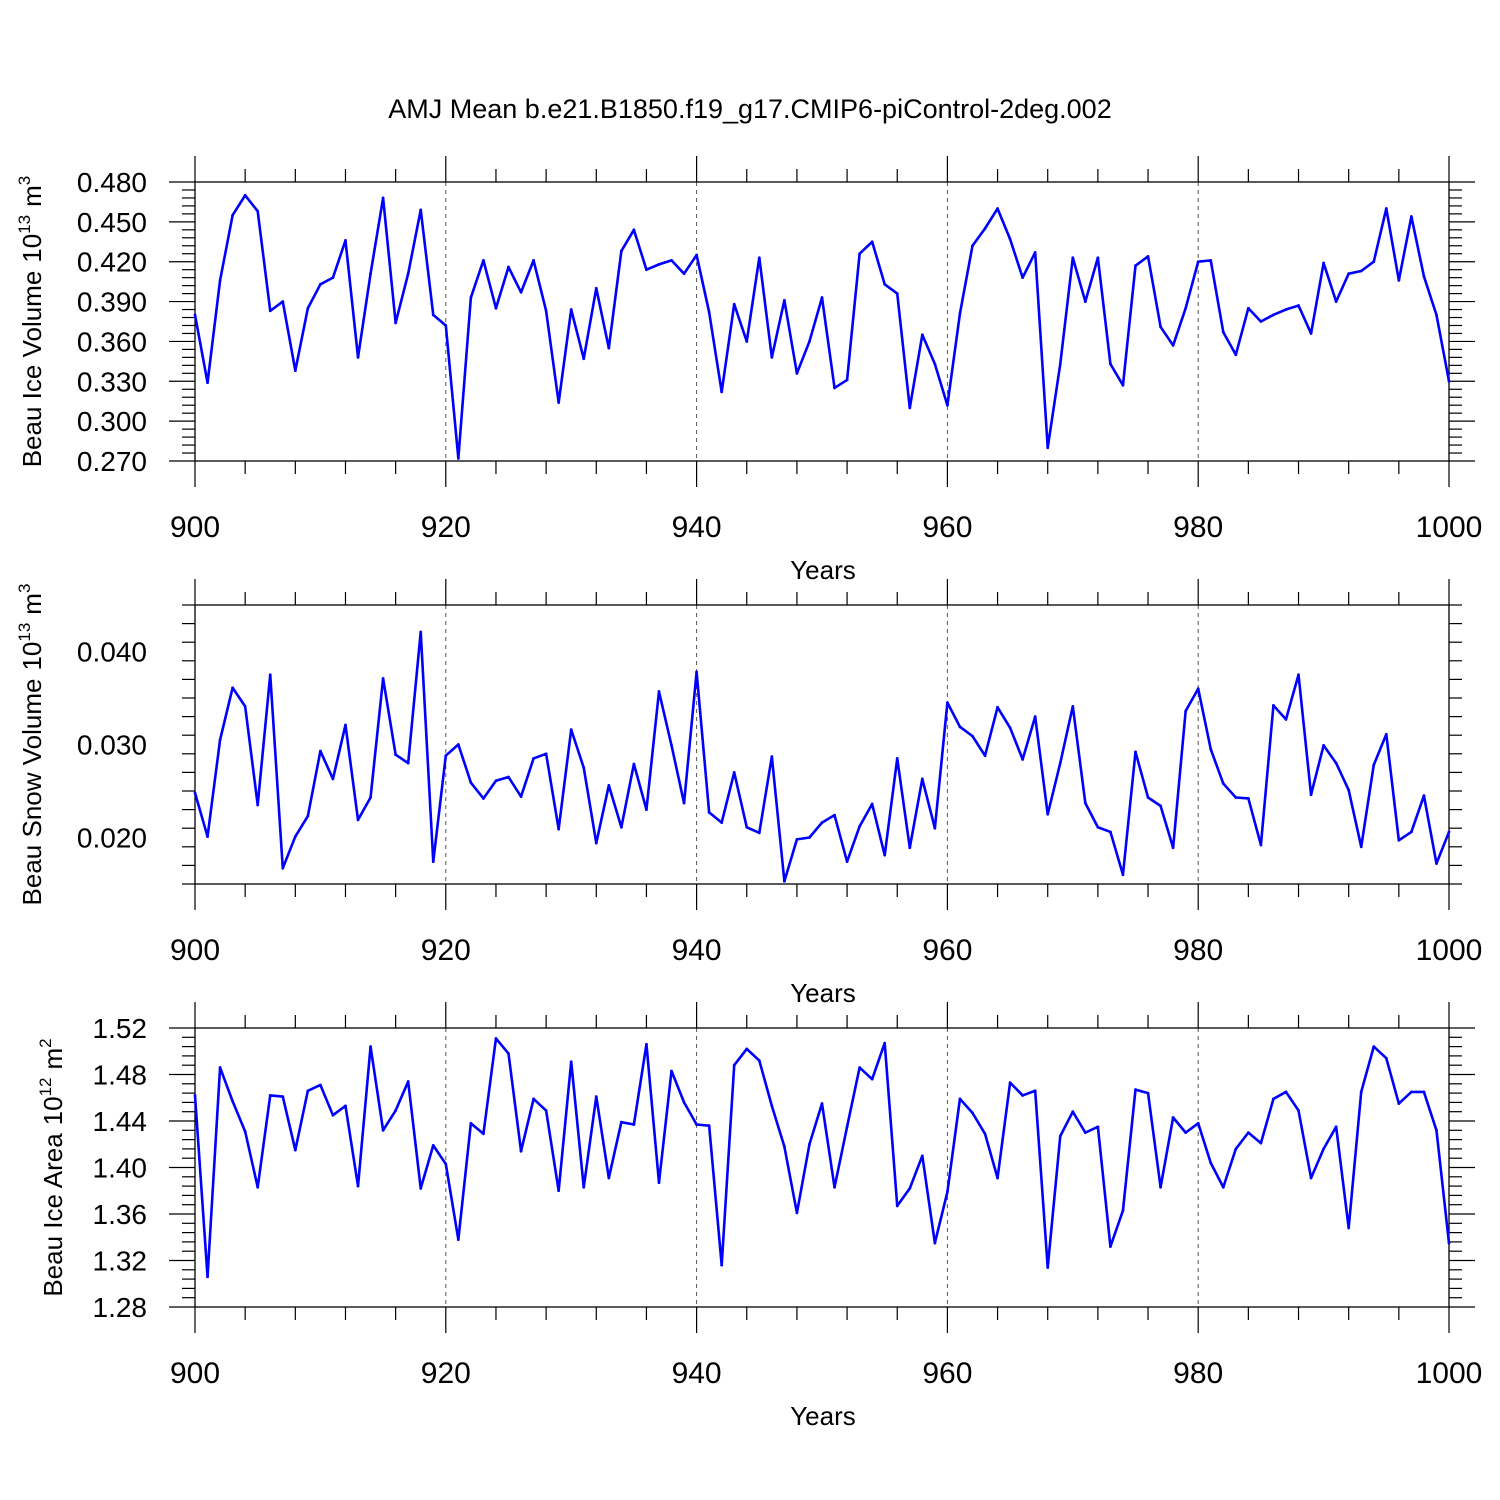 The width and height of the screenshot is (1500, 1500). What do you see at coordinates (112, 652) in the screenshot?
I see `y-tick-label: 0.040` at bounding box center [112, 652].